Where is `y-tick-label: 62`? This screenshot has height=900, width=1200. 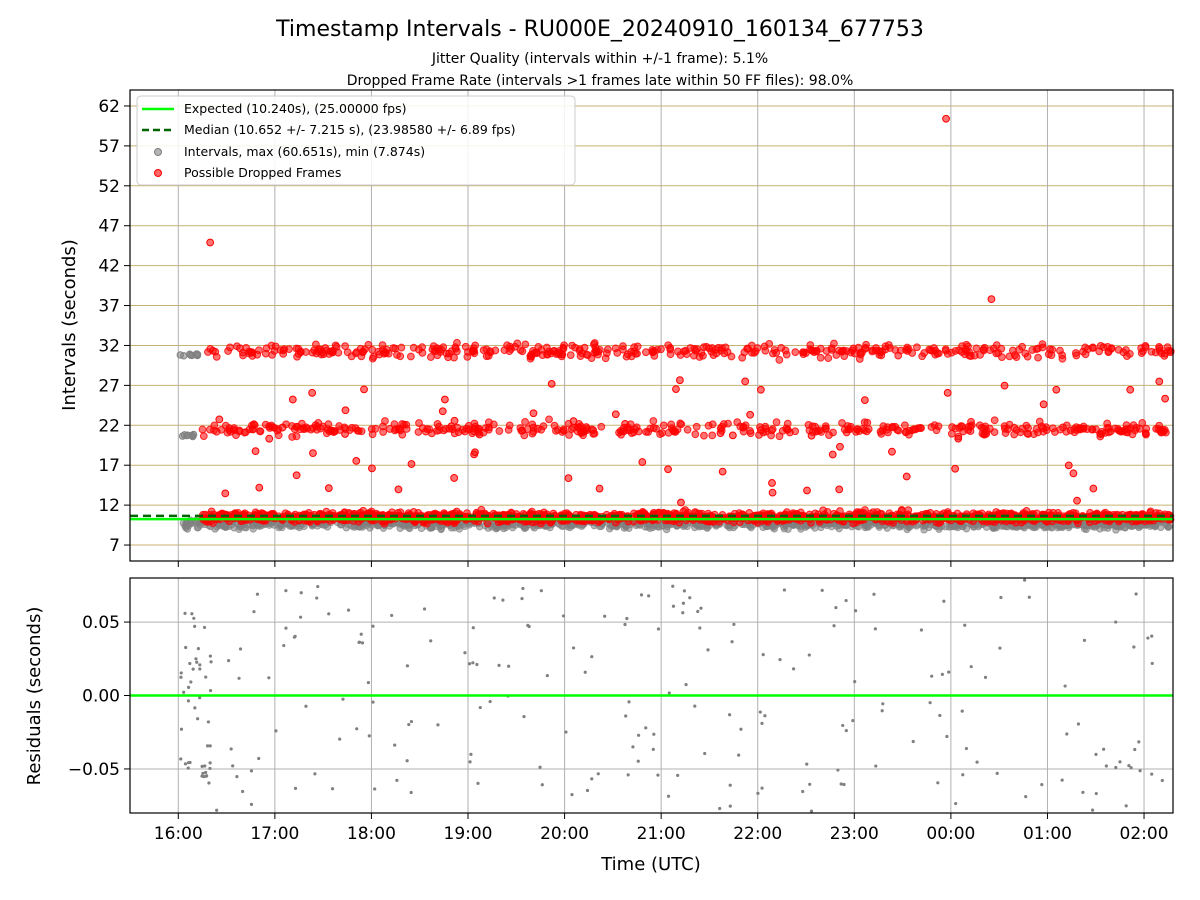 y-tick-label: 62 is located at coordinates (109, 107).